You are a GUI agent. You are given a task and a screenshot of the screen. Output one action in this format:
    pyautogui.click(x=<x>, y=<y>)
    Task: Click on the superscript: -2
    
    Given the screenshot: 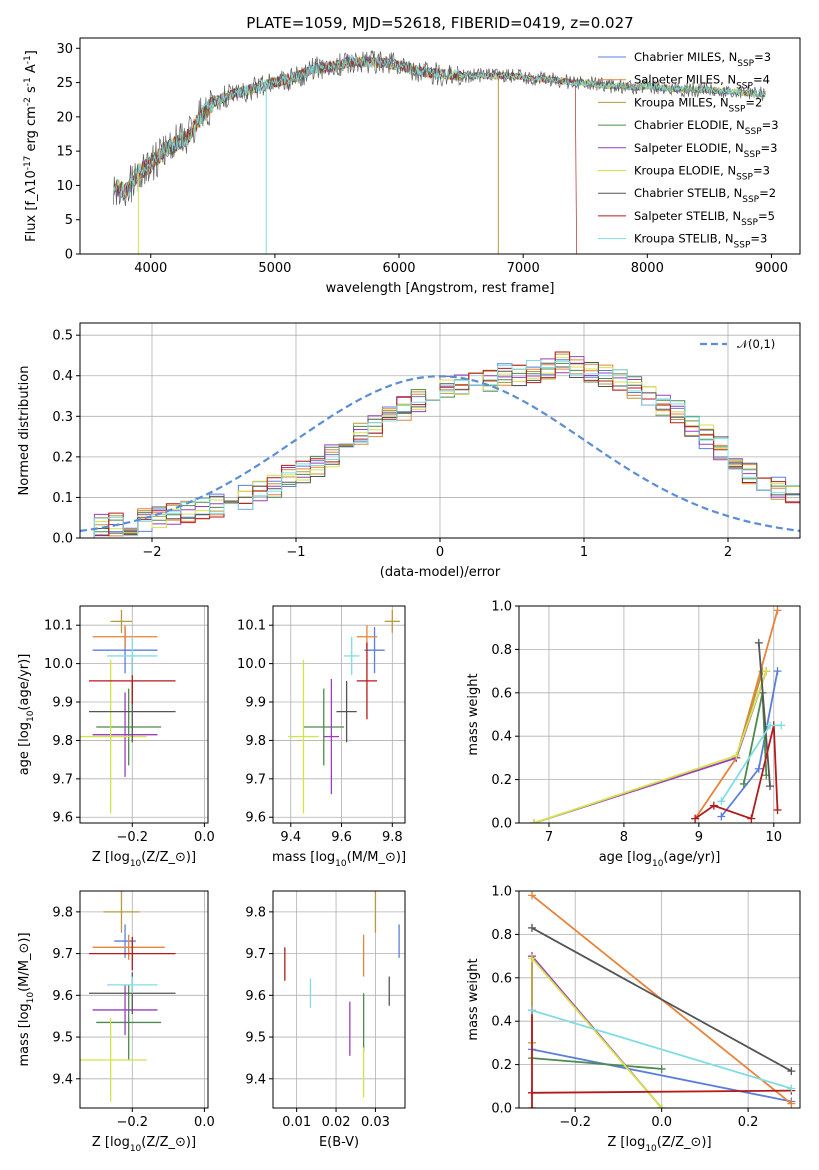 What is the action you would take?
    pyautogui.click(x=28, y=101)
    